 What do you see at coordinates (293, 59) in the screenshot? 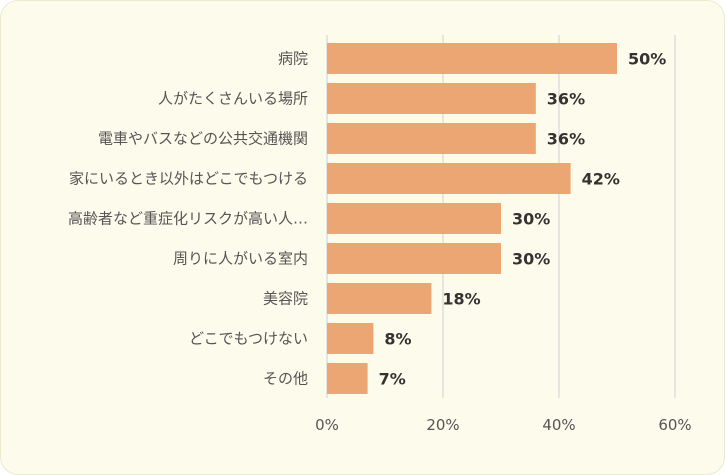
I see `category-label: 病院` at bounding box center [293, 59].